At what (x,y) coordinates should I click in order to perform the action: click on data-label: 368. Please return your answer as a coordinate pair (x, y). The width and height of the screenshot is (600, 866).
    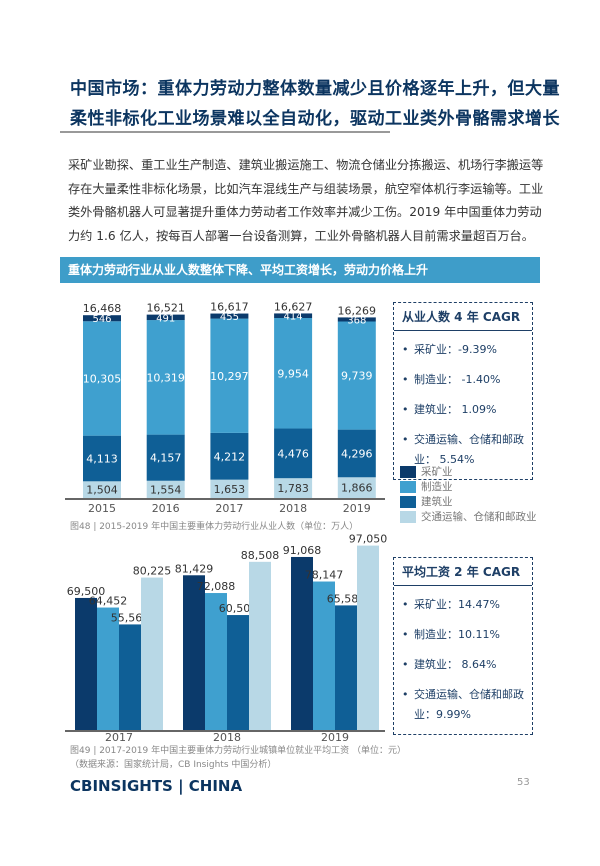
    Looking at the image, I should click on (356, 320).